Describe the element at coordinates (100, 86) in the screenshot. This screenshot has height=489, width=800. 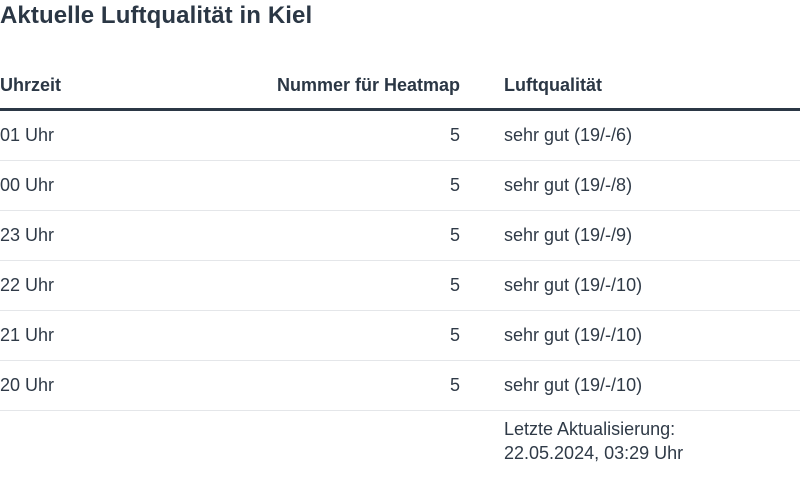
I see `column-header-time: Uhrzeit` at that location.